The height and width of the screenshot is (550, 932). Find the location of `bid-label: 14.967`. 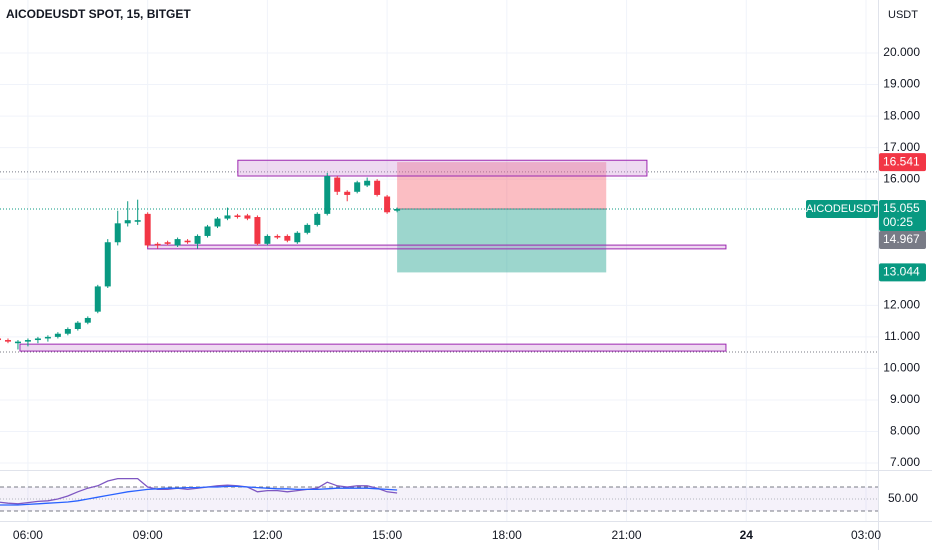

bid-label: 14.967 is located at coordinates (901, 239).